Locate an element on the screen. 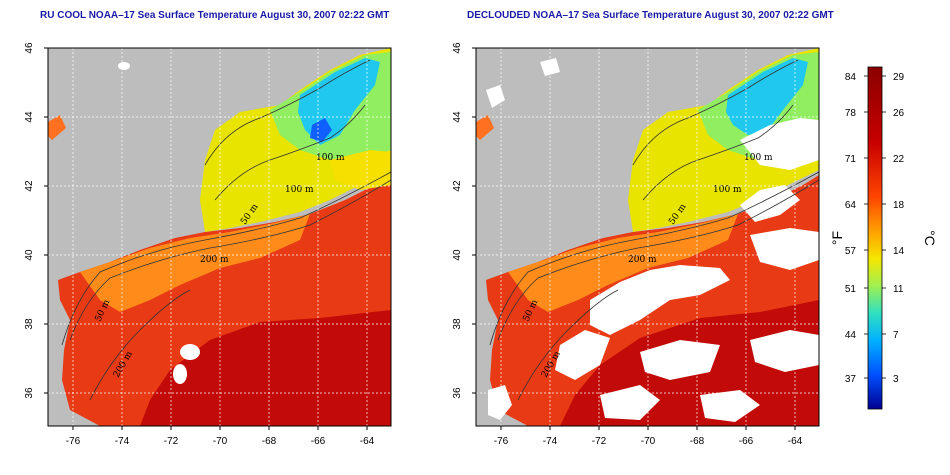  fahrenheit-tick-label: 64 is located at coordinates (851, 205).